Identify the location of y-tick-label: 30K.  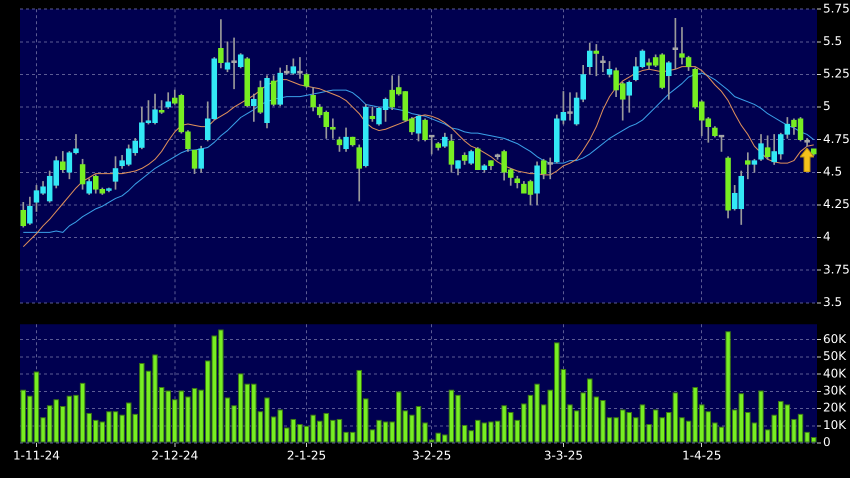
(835, 390).